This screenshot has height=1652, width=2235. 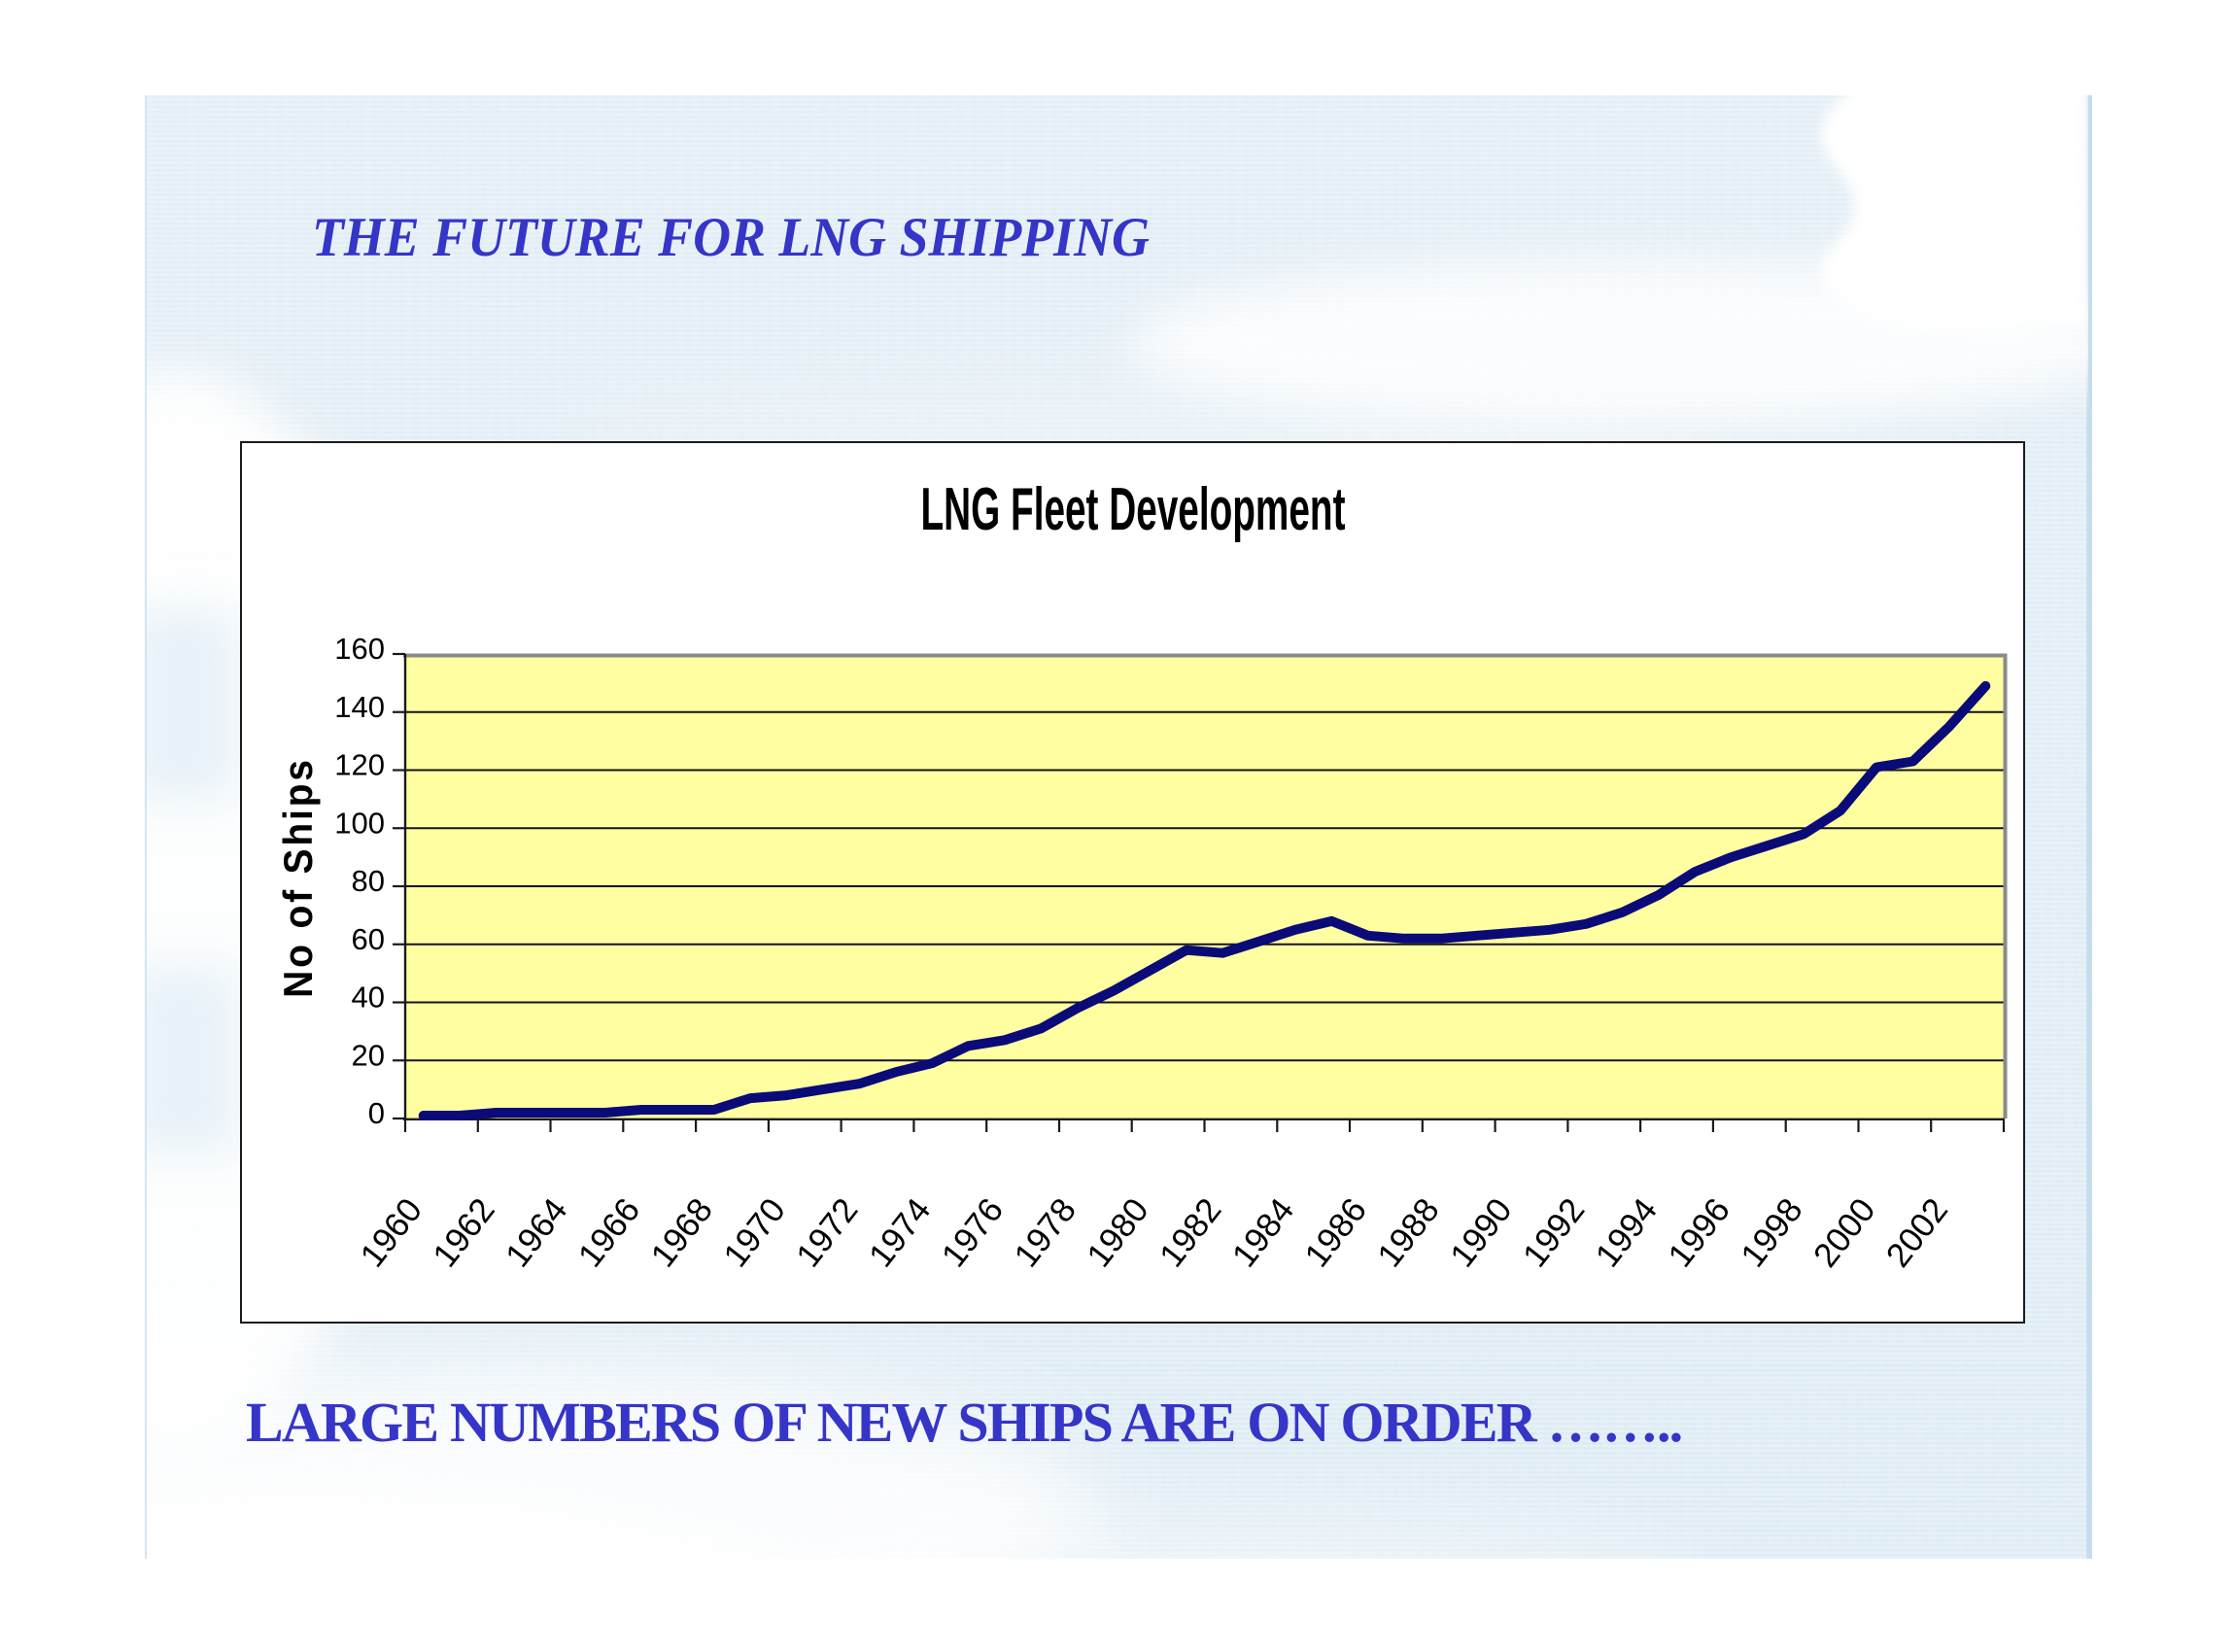 I want to click on svg-text: 1972, so click(x=828, y=1232).